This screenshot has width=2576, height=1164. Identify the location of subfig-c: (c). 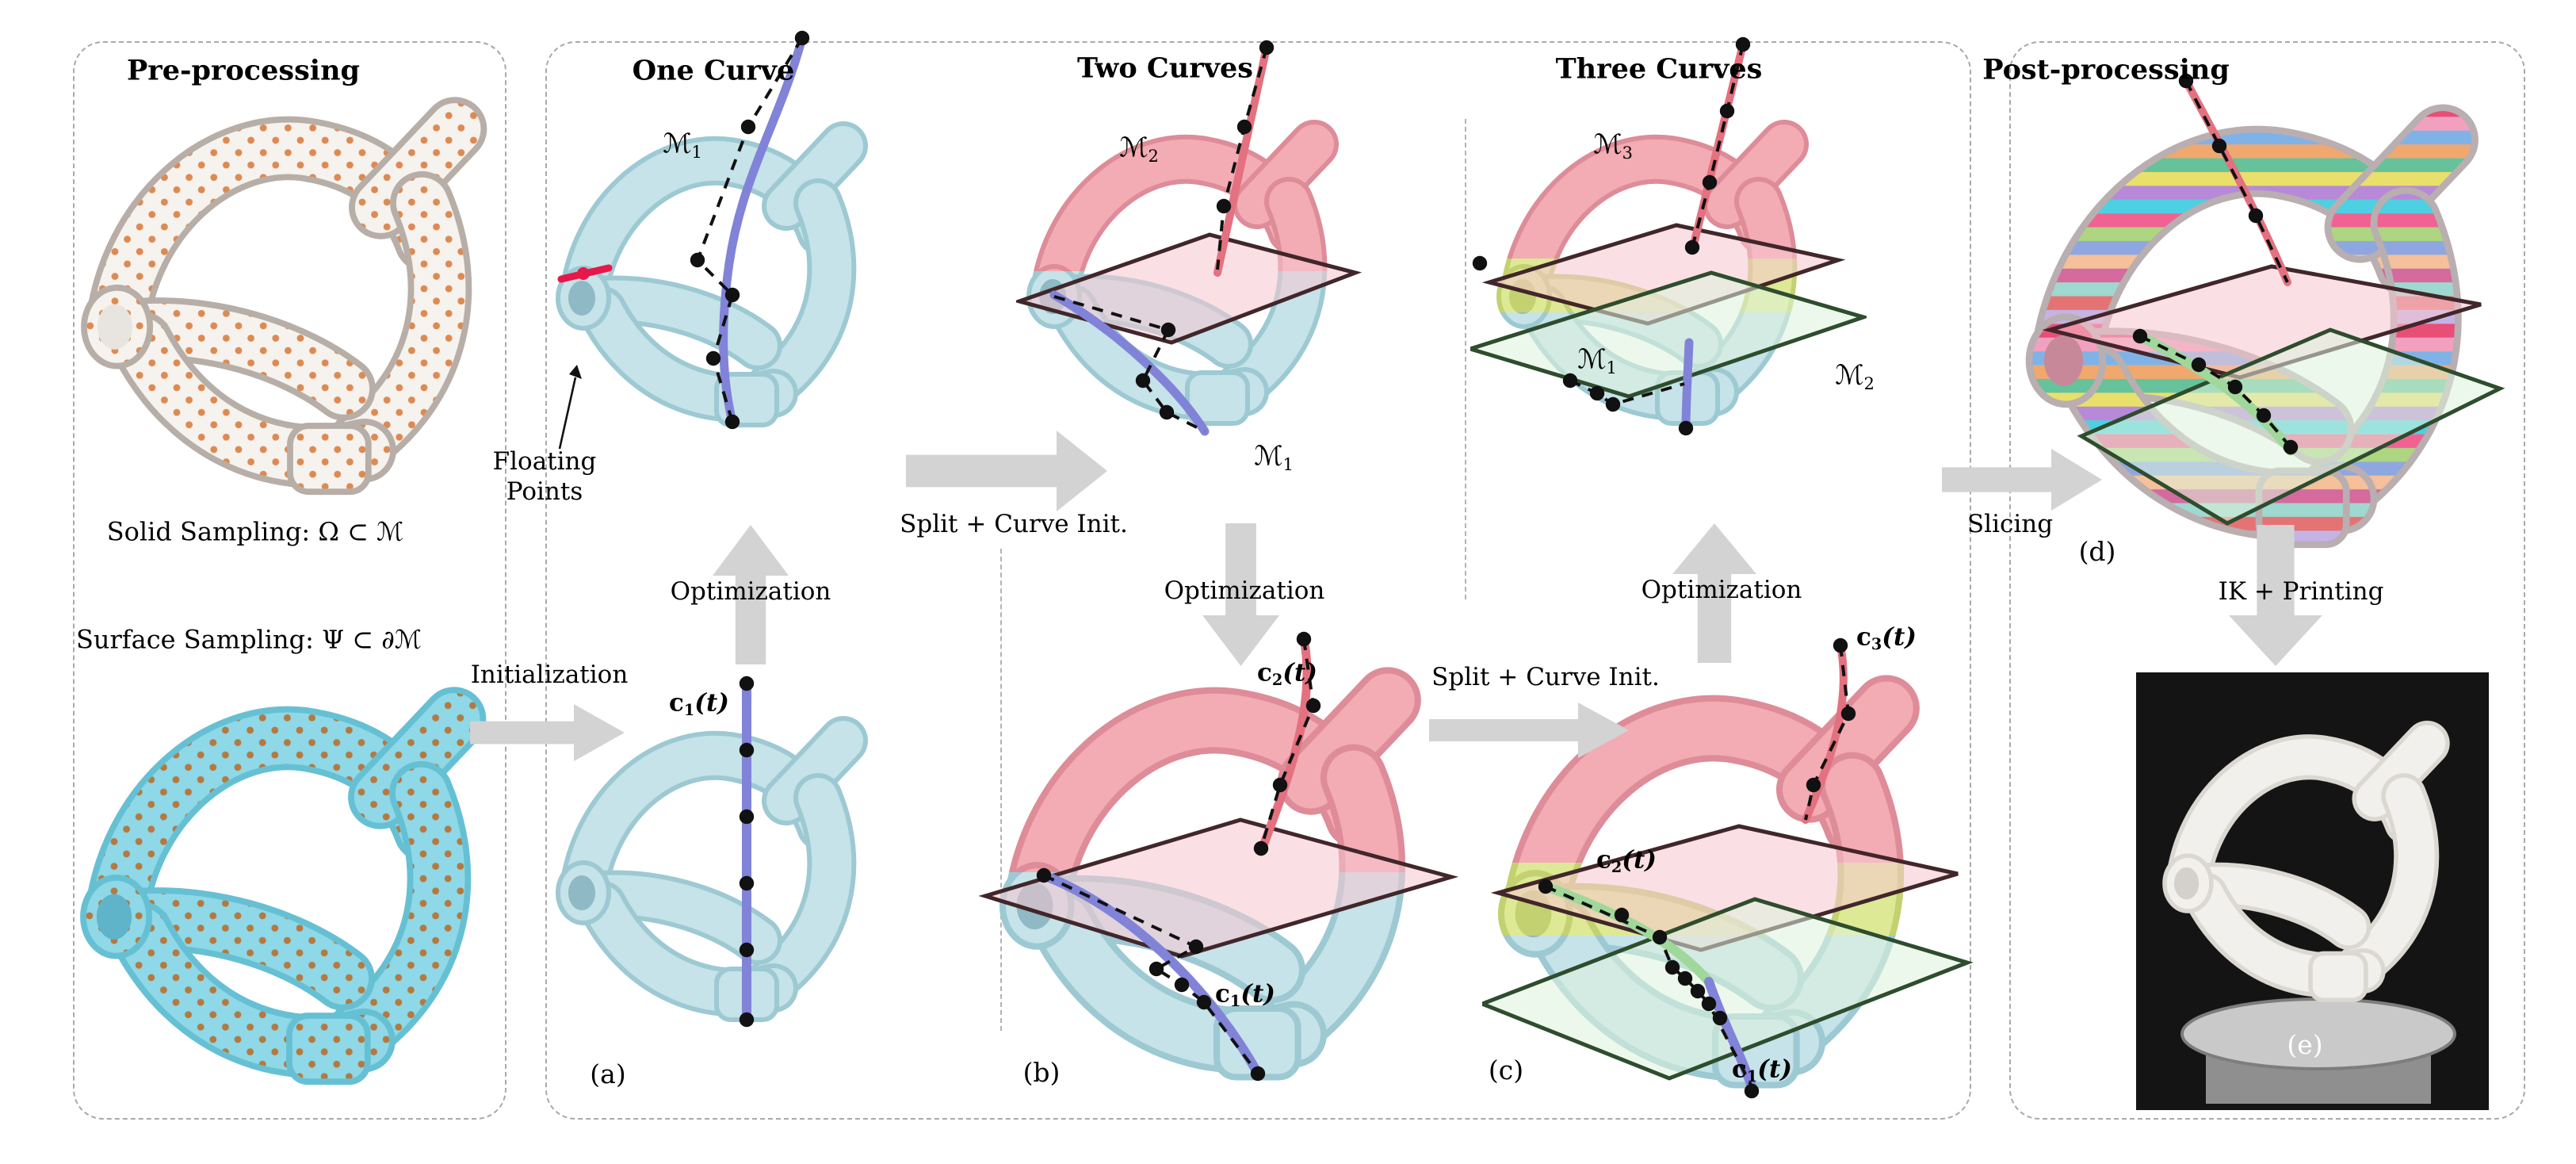
(1506, 1070).